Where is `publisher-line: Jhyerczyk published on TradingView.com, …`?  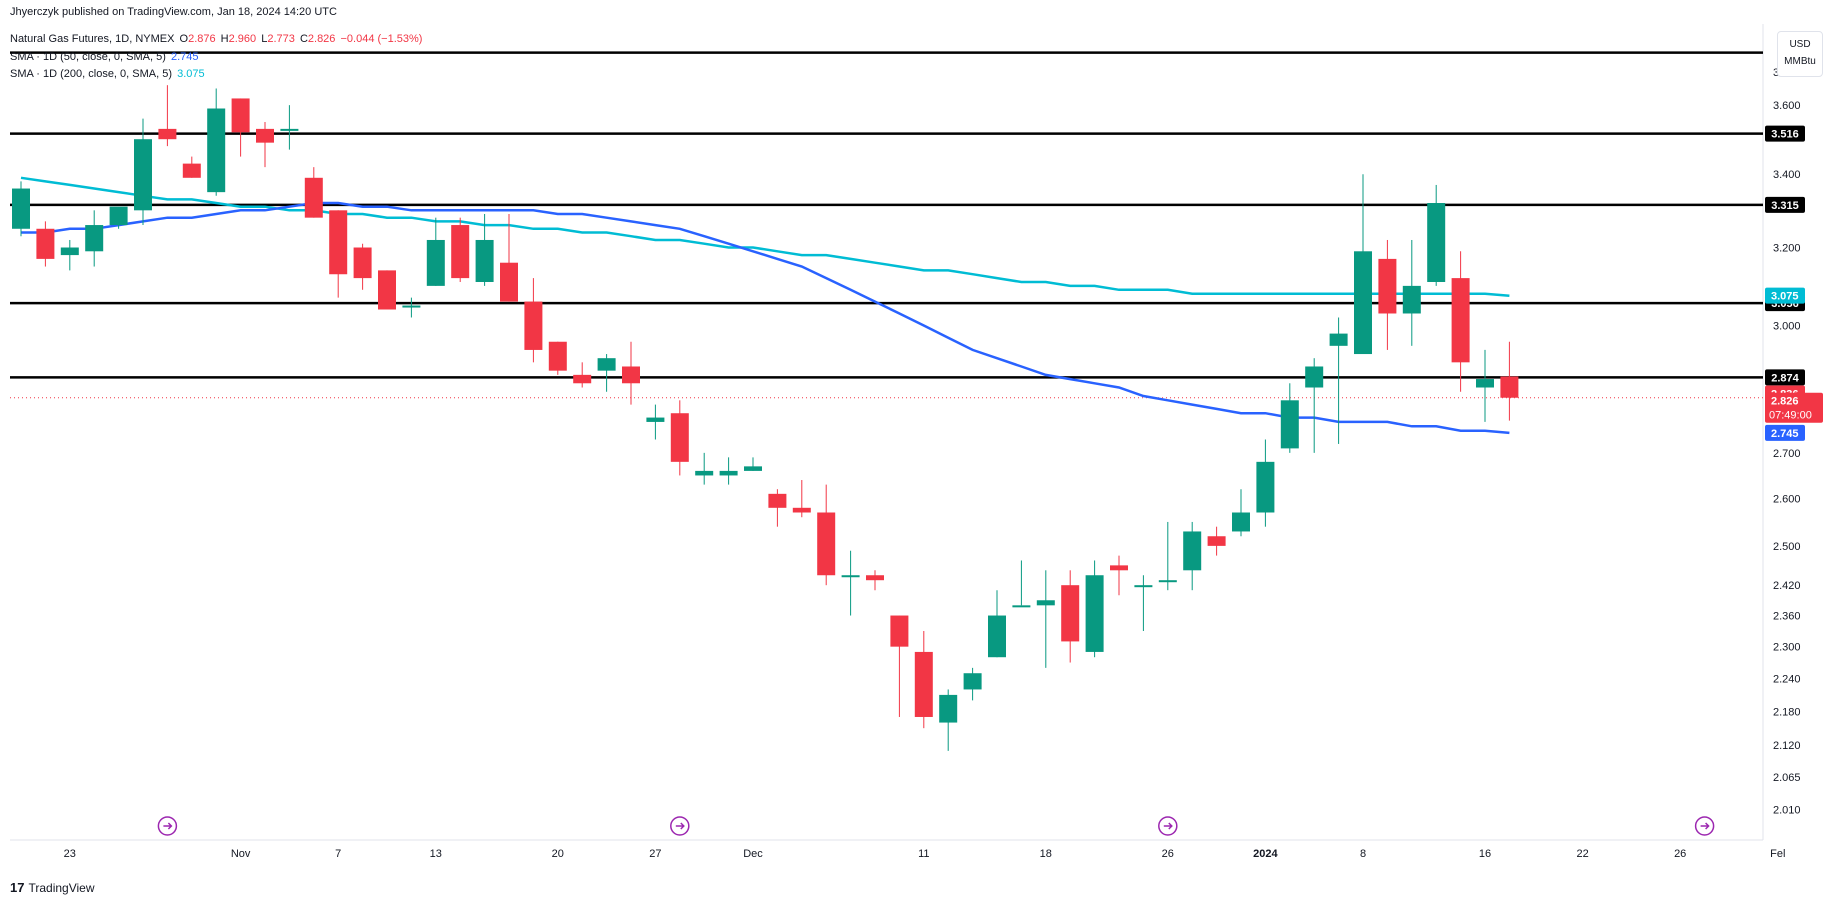
publisher-line: Jhyerczyk published on TradingView.com, … is located at coordinates (173, 12).